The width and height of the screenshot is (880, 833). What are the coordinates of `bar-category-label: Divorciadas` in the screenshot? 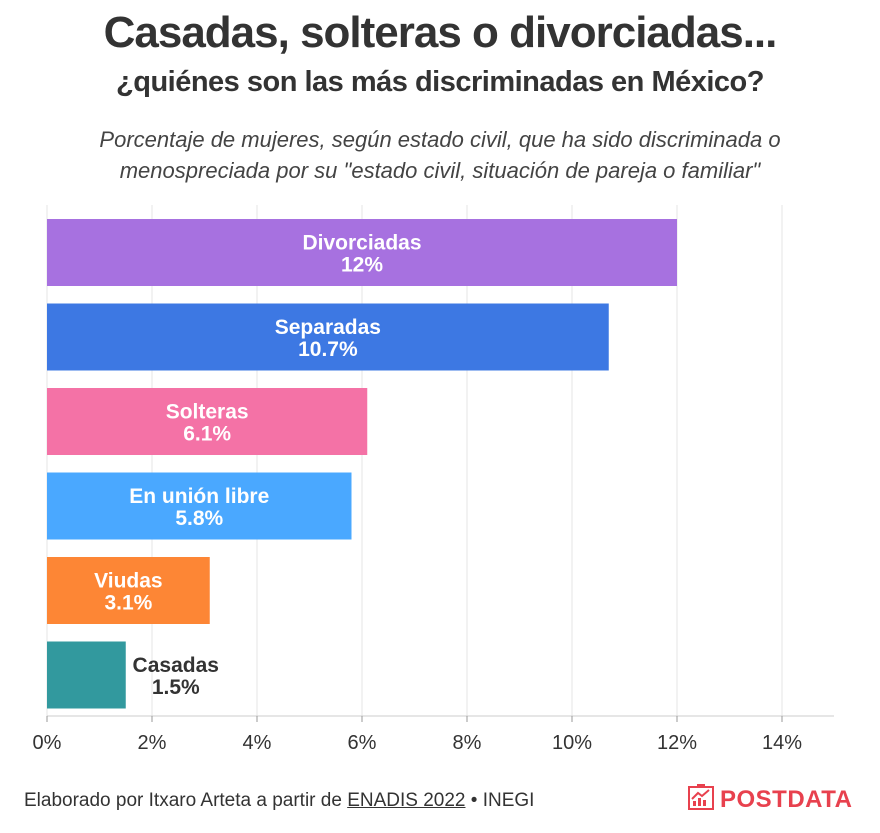 It's located at (361, 243).